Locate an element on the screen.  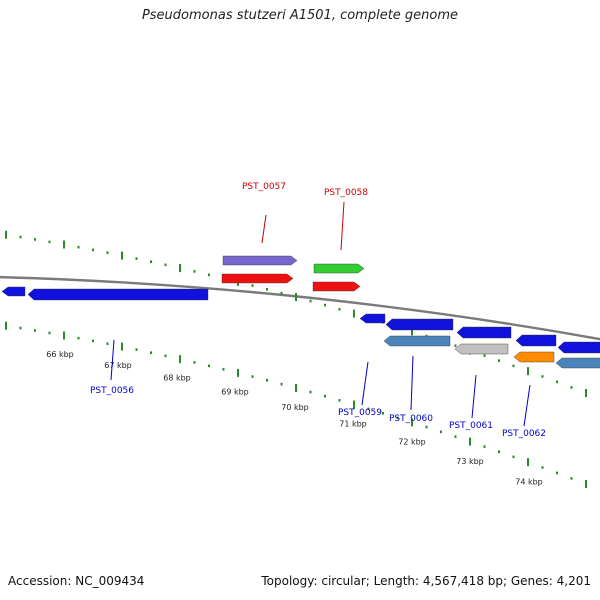
scale-label: 69 kbp is located at coordinates (235, 391).